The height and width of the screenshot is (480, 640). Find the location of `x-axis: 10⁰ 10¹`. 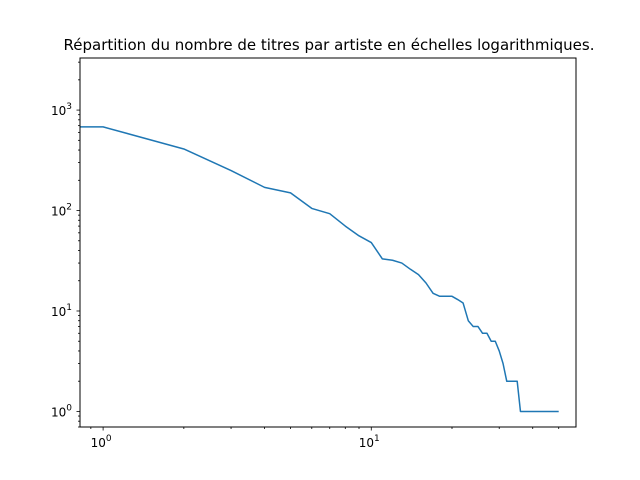

x-axis: 10⁰ 10¹ is located at coordinates (325, 438).